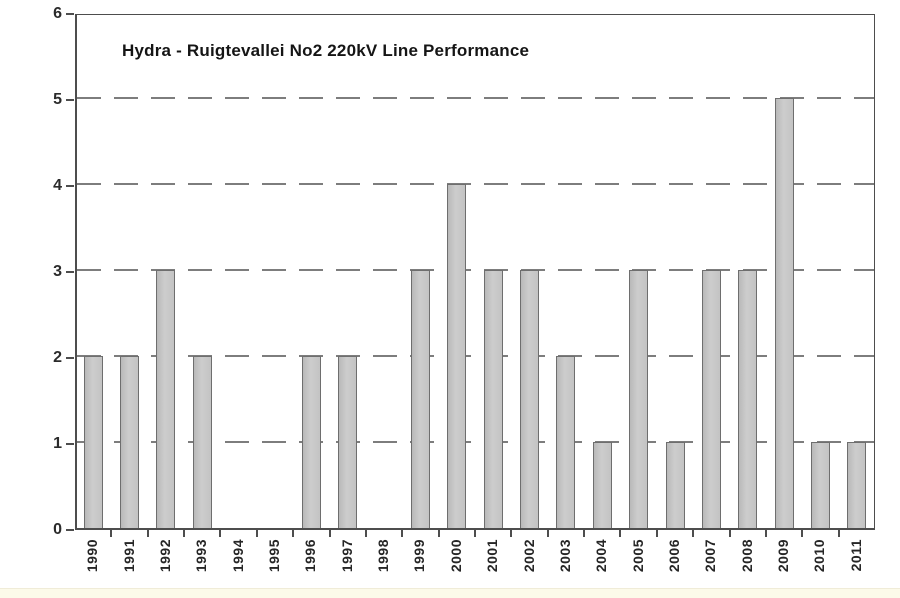  I want to click on x-axis-label: 2010, so click(819, 556).